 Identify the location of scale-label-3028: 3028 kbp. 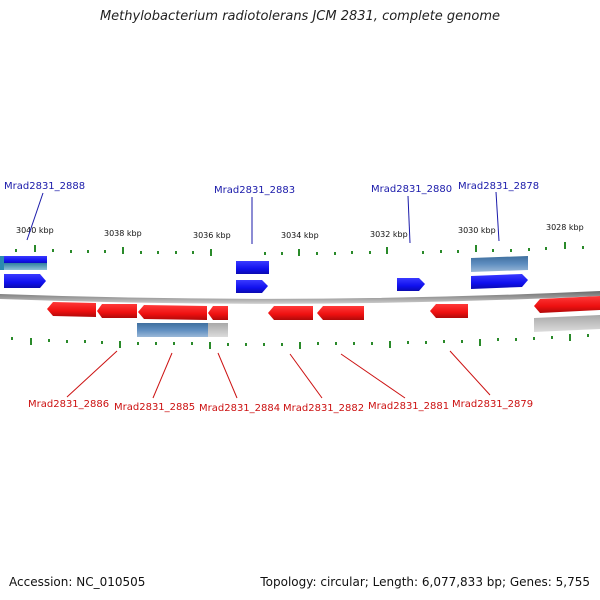
(565, 227).